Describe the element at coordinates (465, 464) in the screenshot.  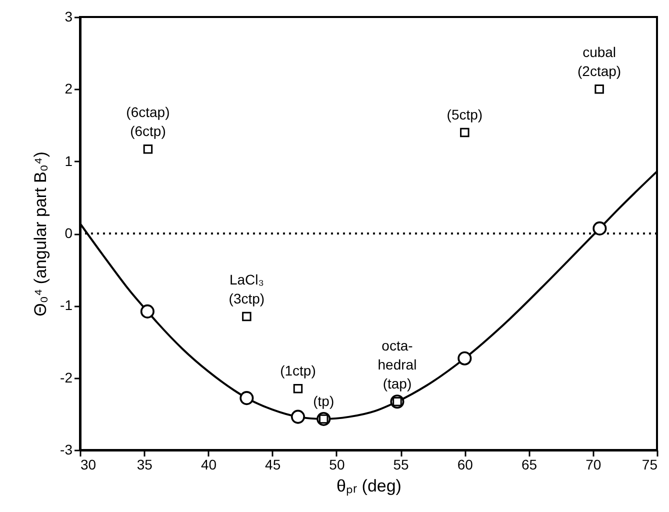
I see `x-tick-label: 60` at that location.